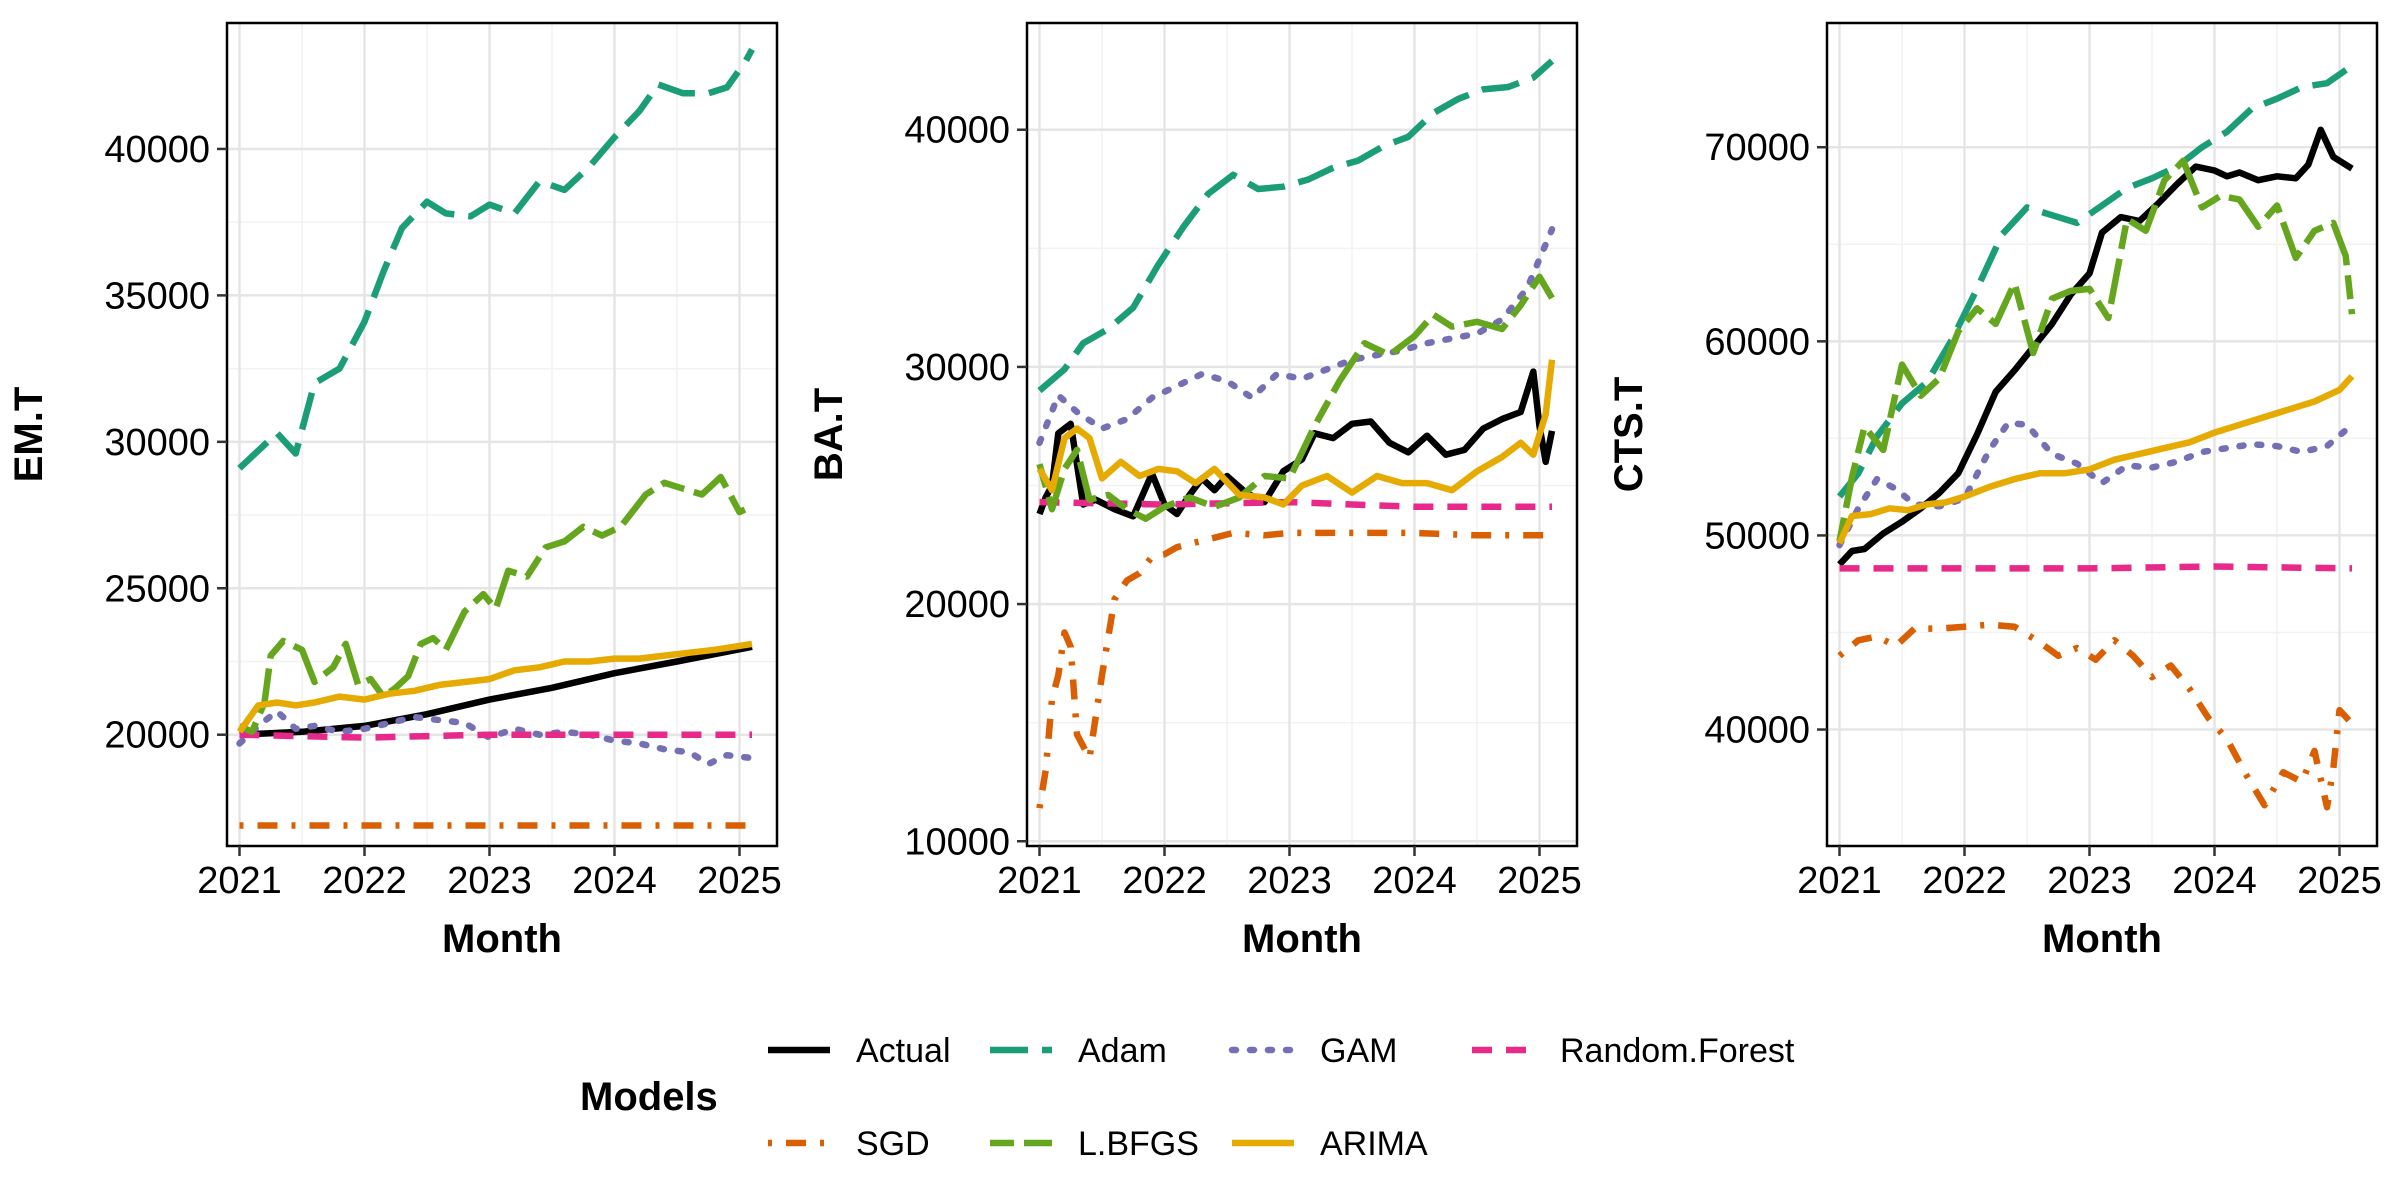  What do you see at coordinates (29, 435) in the screenshot?
I see `y-axis-title: EM.T` at bounding box center [29, 435].